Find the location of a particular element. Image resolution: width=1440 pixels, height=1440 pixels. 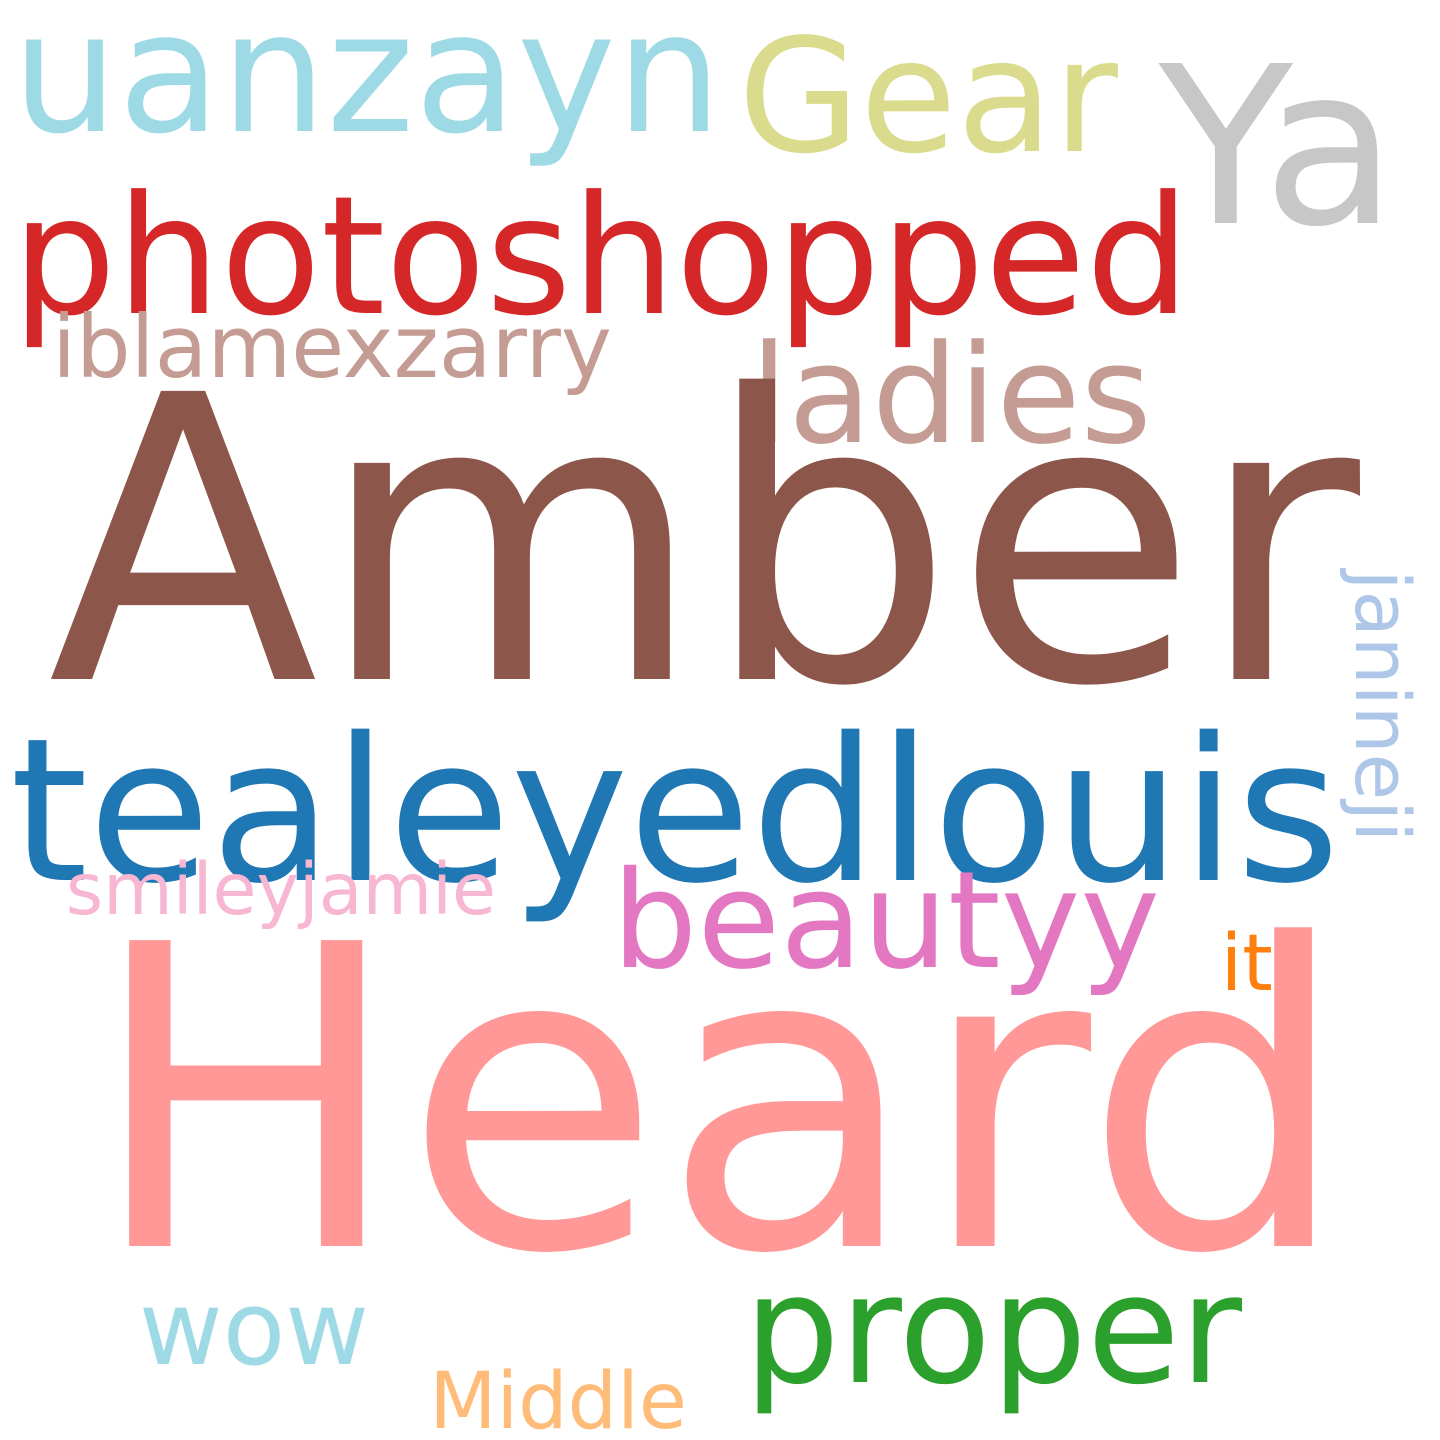

word-photoshopped: photoshopped is located at coordinates (601, 255).